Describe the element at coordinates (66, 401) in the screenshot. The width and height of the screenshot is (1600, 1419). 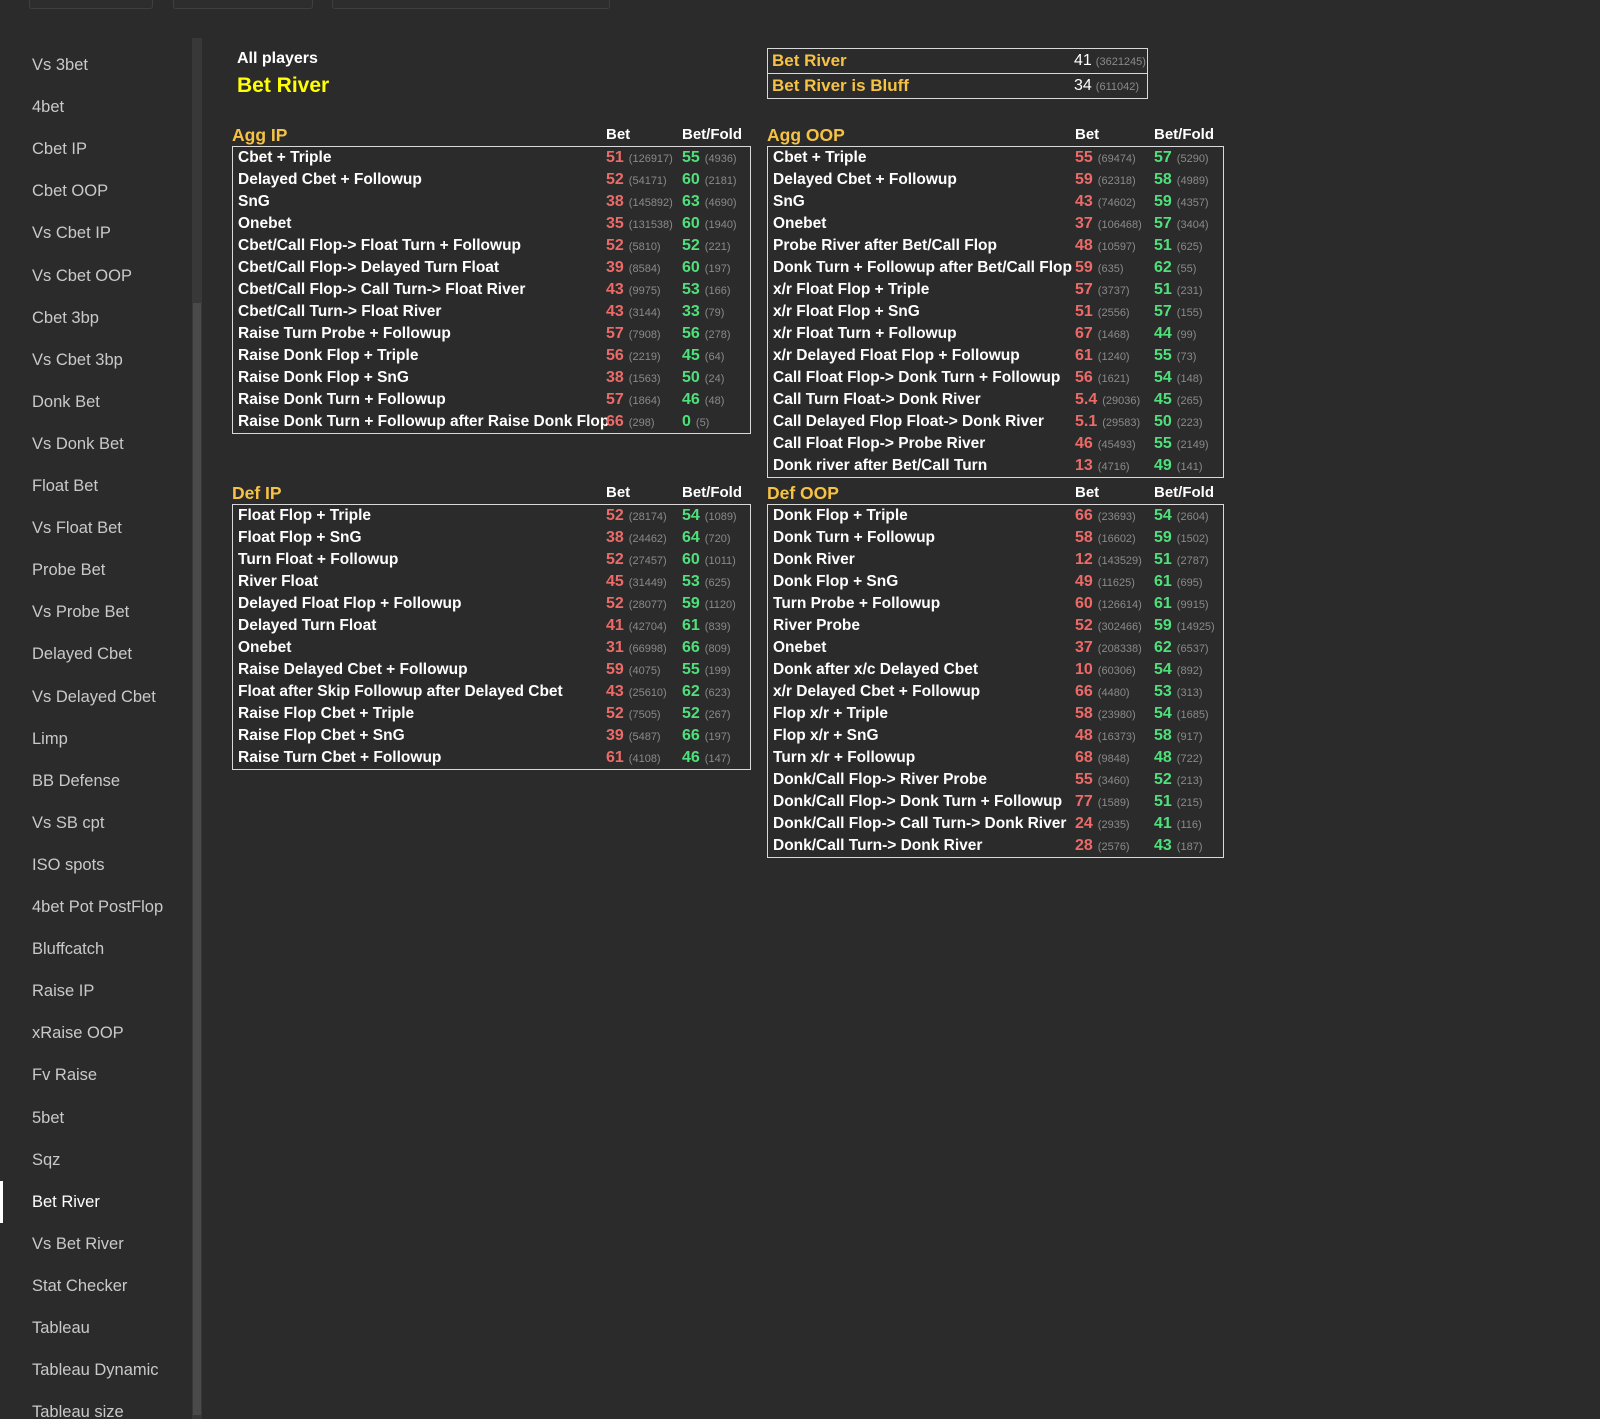
I see `sidebar-item-donk-bet: Donk Bet` at that location.